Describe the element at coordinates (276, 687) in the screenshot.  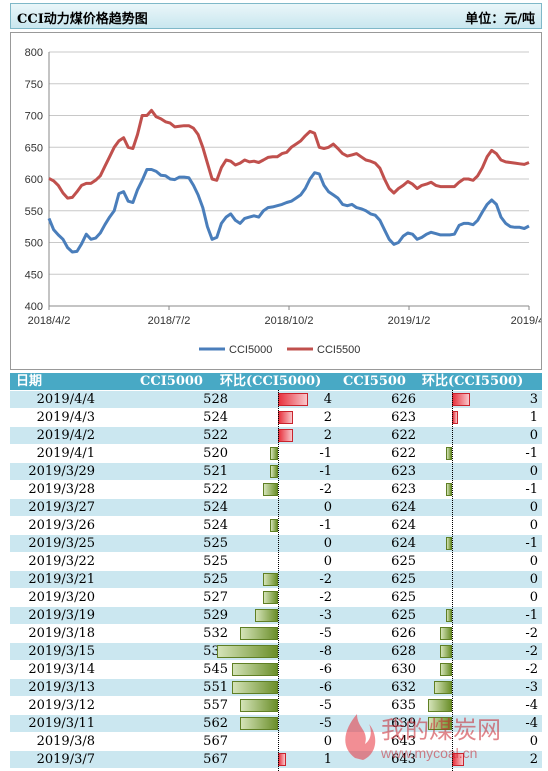
I see `table-row: 2019/3/13 551 -6 632 -3` at that location.